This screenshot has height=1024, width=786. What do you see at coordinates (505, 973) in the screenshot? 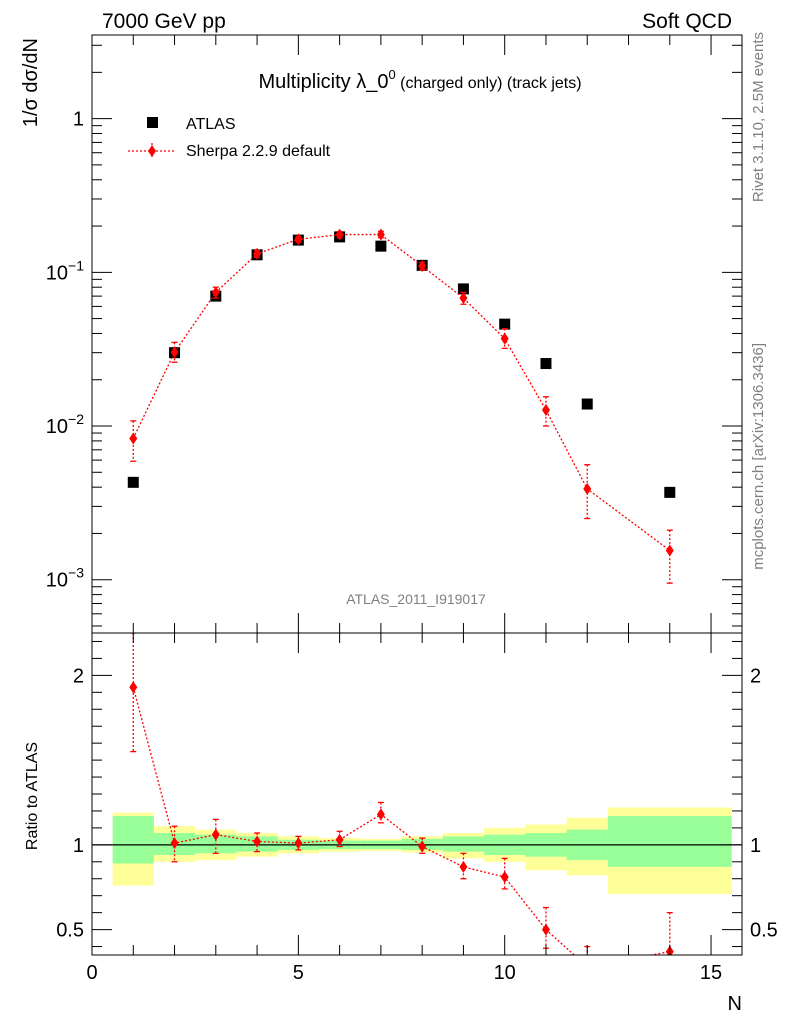
I see `ratio-xtick-label: 10` at bounding box center [505, 973].